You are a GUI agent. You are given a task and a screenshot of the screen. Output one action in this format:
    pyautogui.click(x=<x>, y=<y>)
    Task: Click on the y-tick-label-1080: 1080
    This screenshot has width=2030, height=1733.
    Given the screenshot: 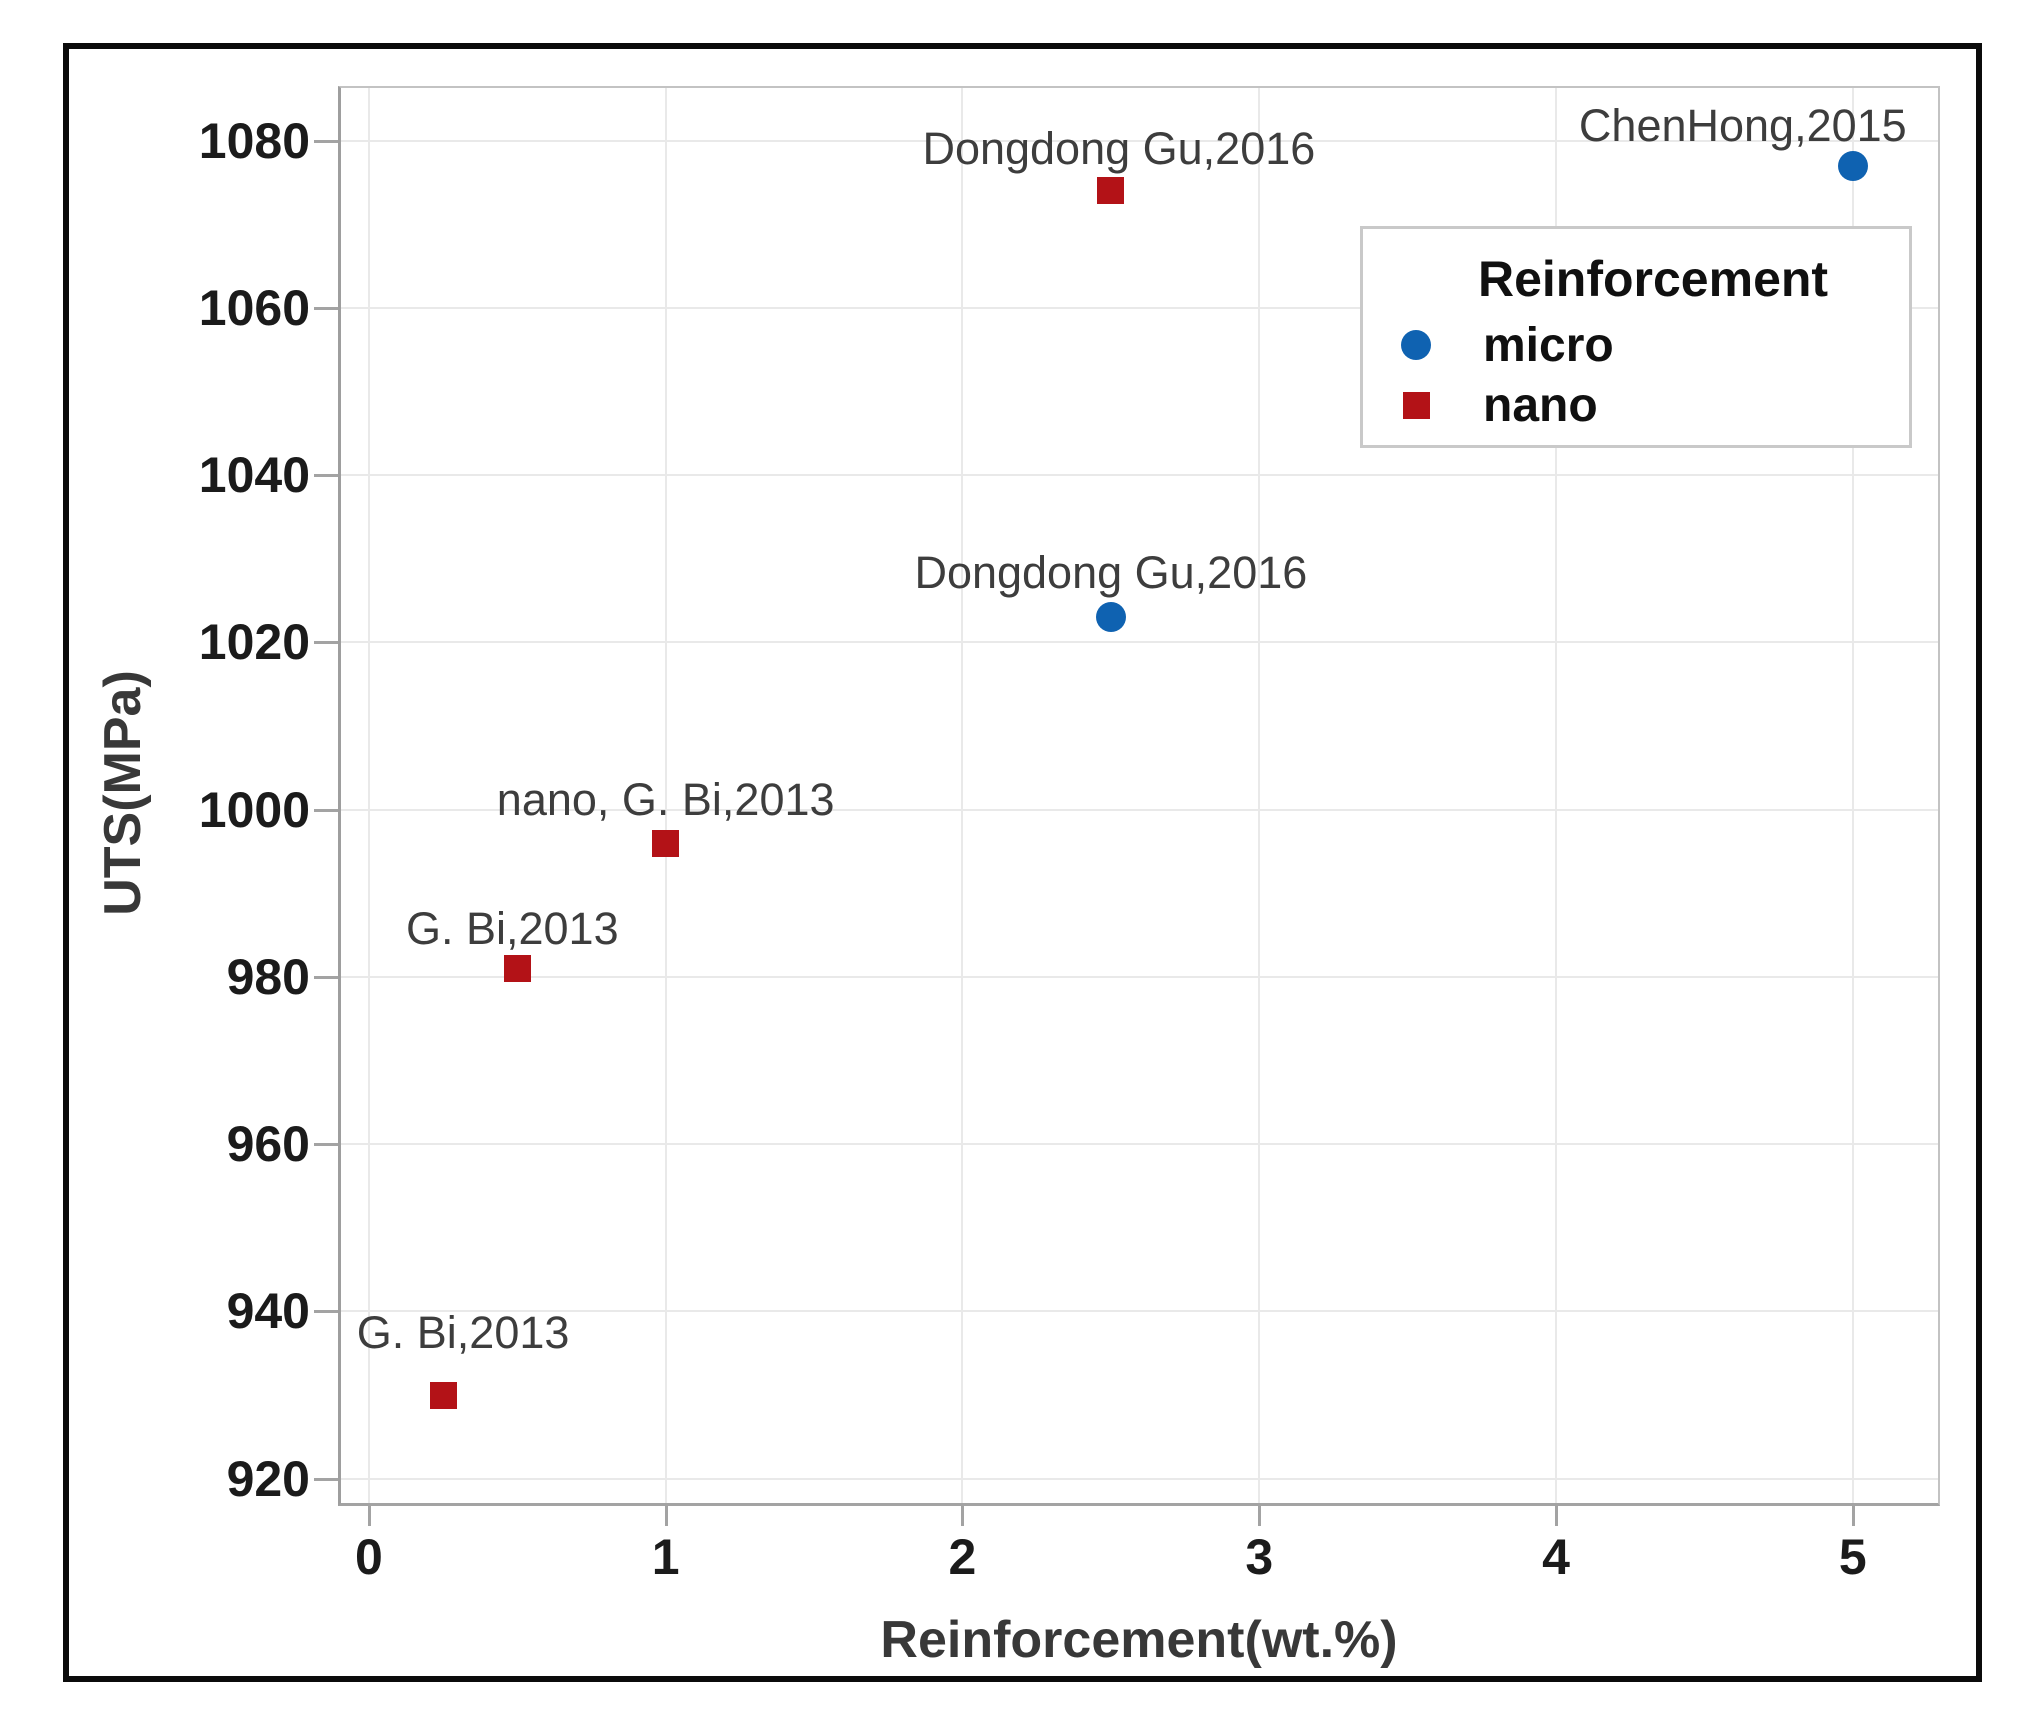 What is the action you would take?
    pyautogui.click(x=254, y=140)
    